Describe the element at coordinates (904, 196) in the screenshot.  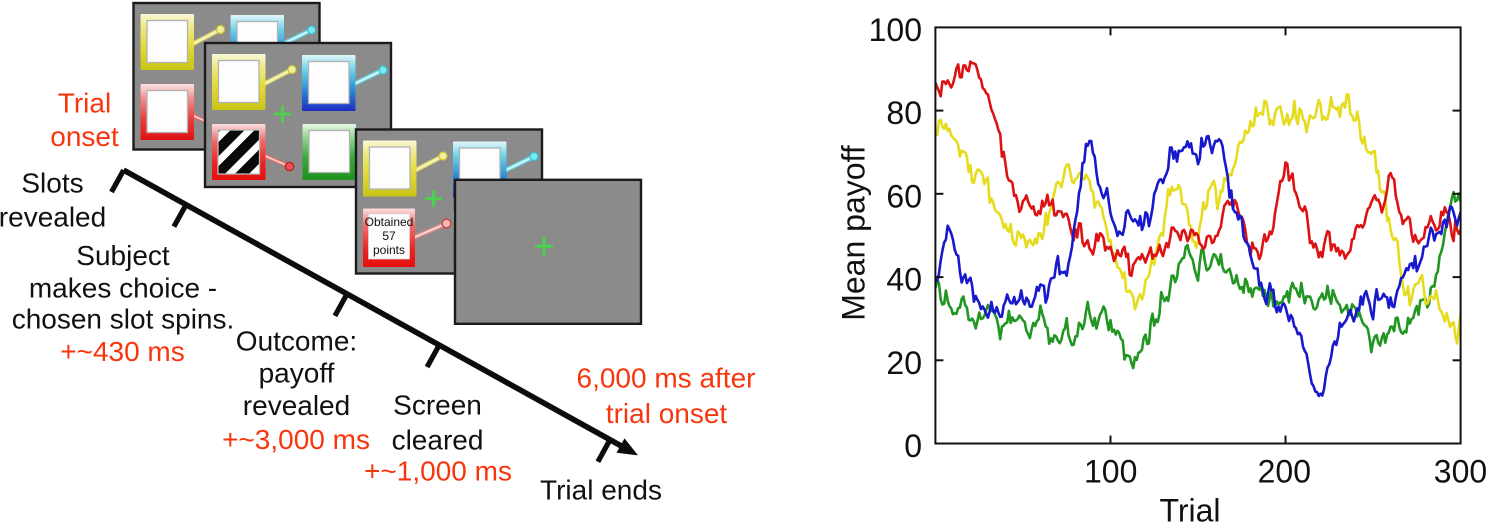
I see `svg-text: 60` at that location.